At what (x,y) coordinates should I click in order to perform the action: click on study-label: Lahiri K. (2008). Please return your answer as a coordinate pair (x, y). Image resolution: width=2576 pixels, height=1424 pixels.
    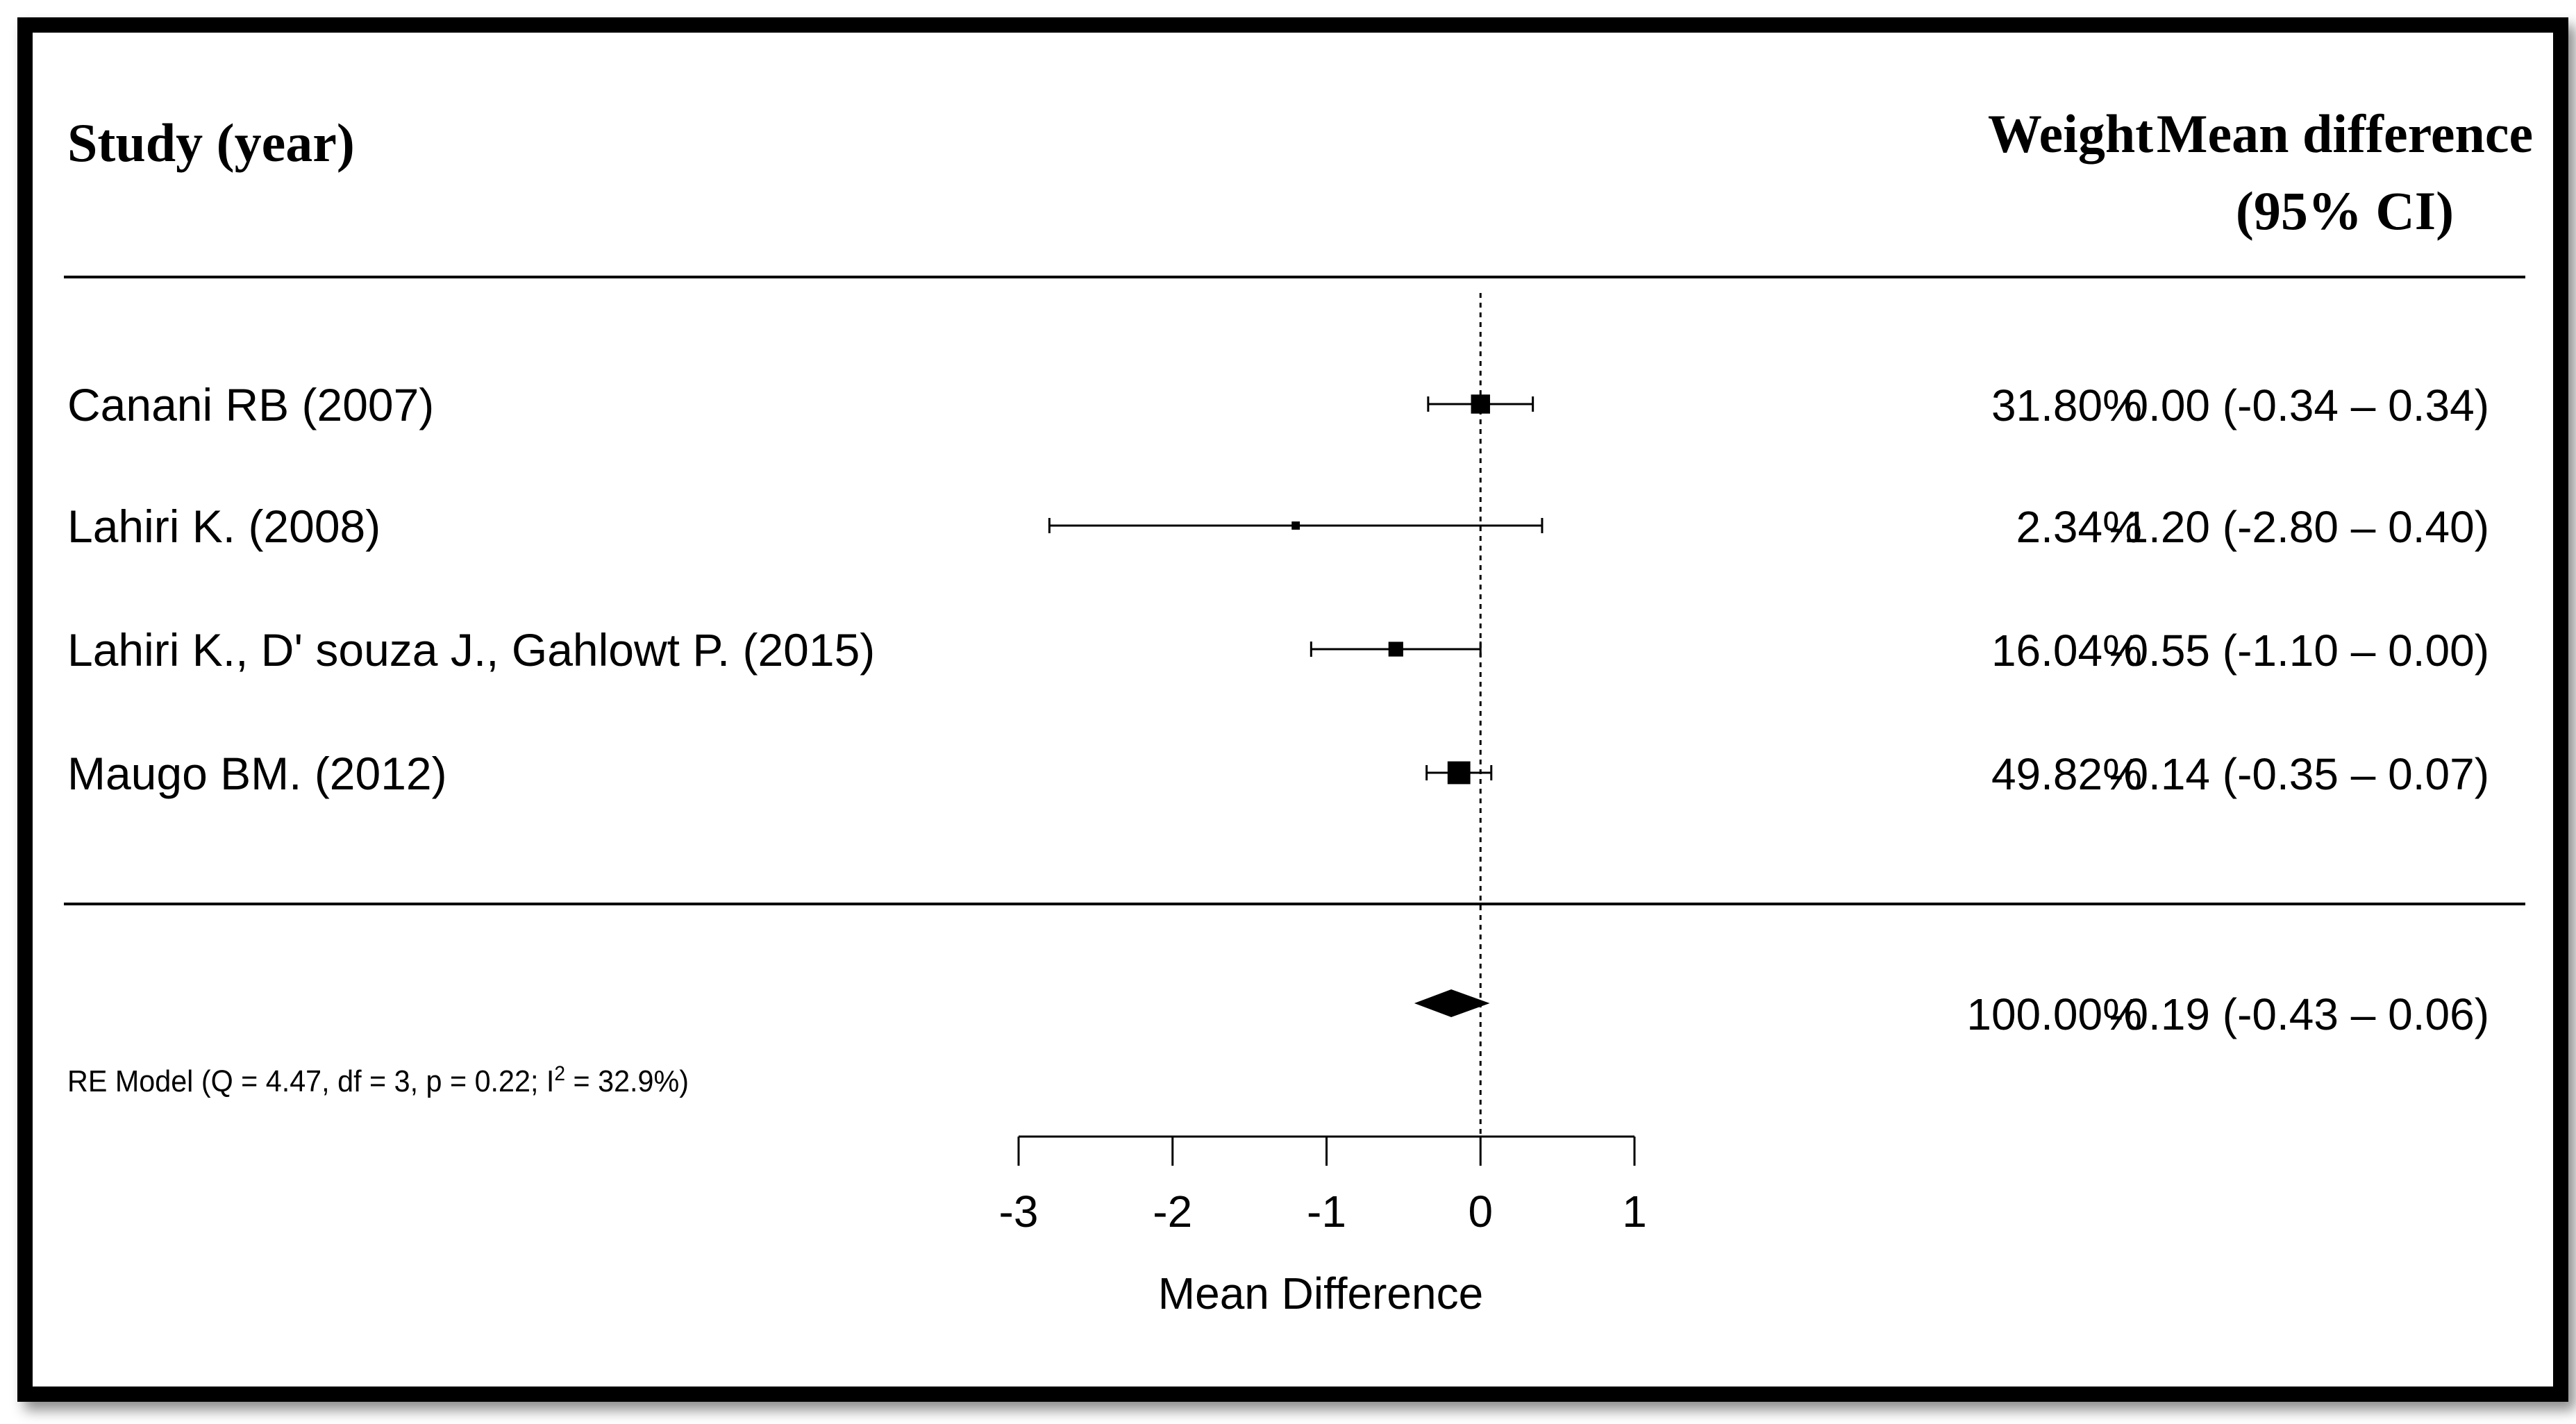
    Looking at the image, I should click on (223, 527).